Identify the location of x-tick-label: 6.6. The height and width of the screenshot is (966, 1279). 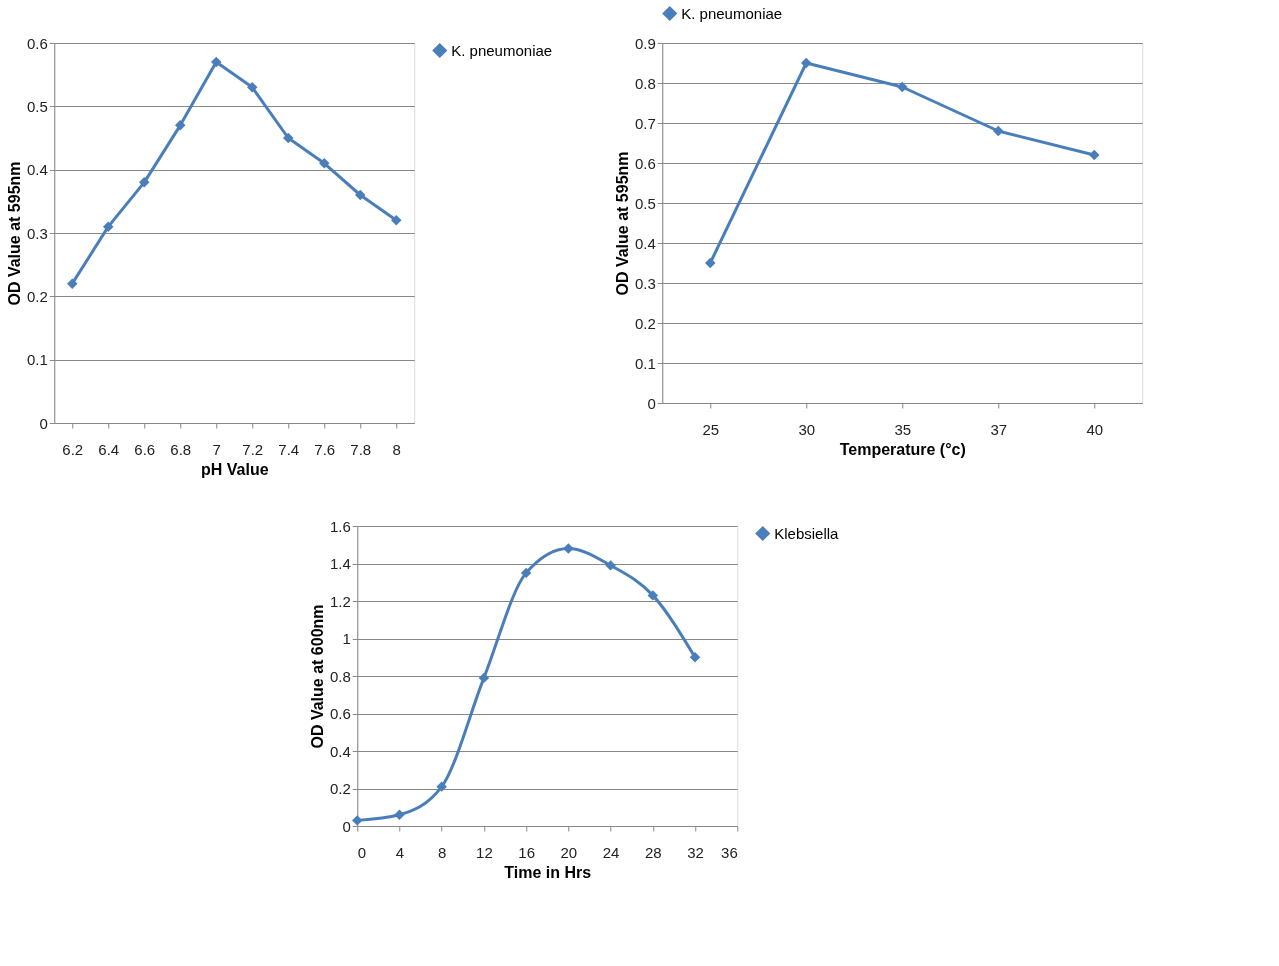
(145, 449).